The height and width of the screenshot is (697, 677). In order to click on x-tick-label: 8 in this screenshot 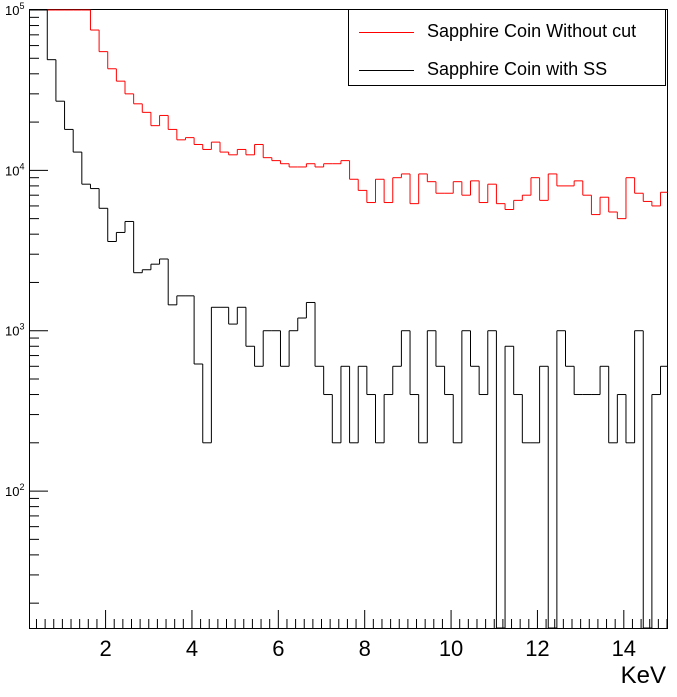, I will do `click(365, 648)`.